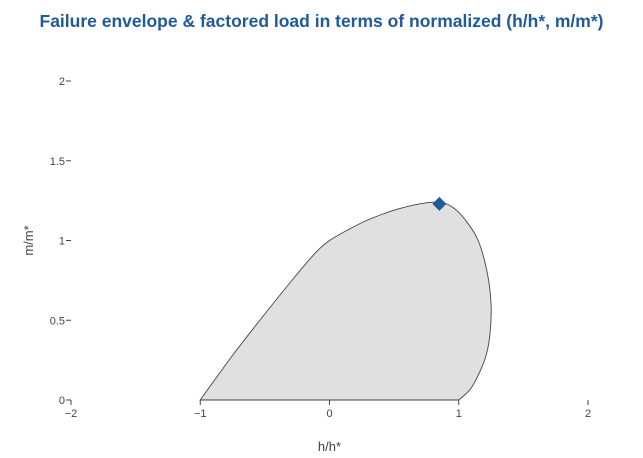  Describe the element at coordinates (329, 414) in the screenshot. I see `x-tick-label: 0` at that location.